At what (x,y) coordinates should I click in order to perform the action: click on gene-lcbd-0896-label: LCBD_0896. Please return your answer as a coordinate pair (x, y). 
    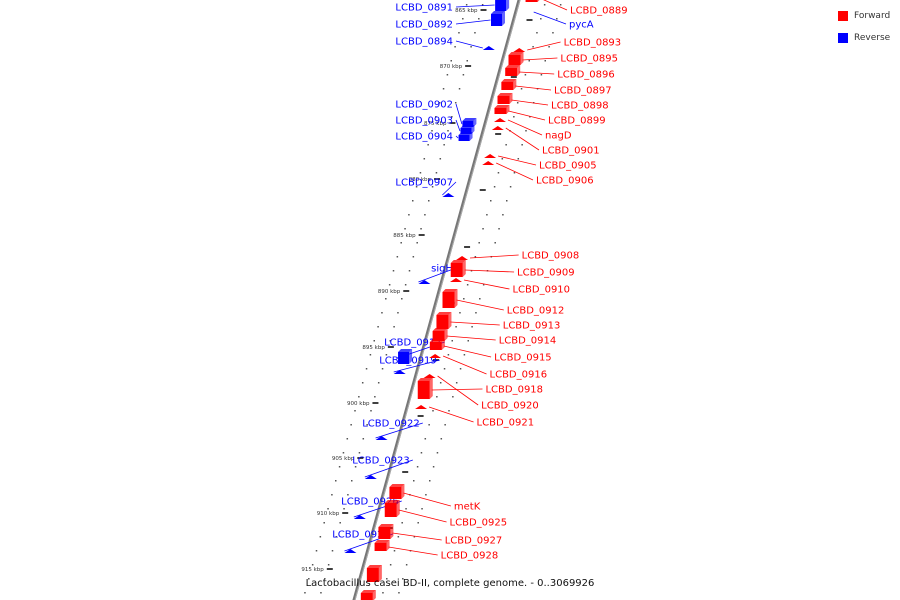
    Looking at the image, I should click on (586, 75).